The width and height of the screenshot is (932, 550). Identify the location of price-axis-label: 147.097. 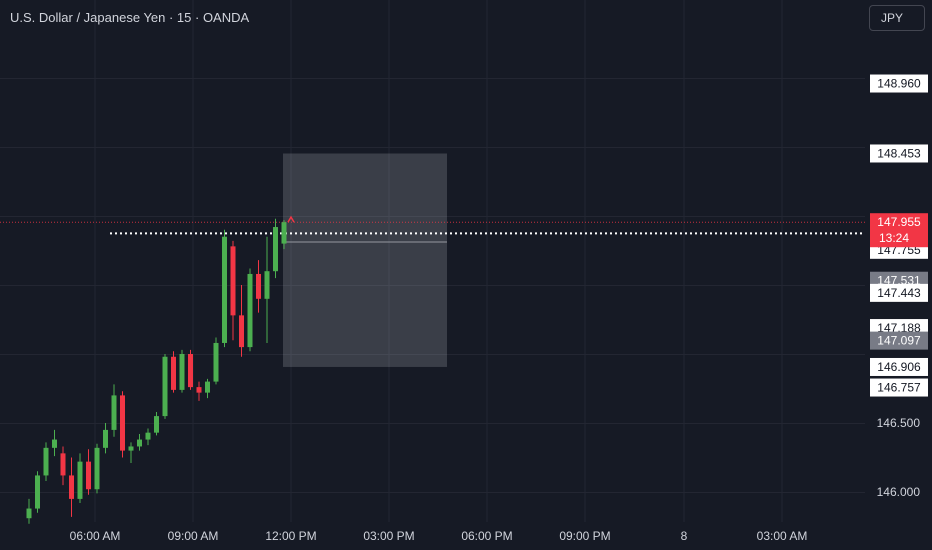
(899, 341).